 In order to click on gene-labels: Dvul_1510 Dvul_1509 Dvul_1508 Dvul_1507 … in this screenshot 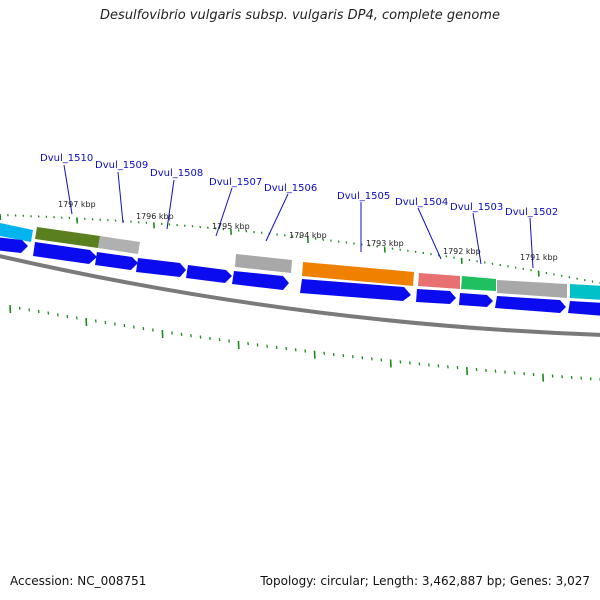, I will do `click(299, 185)`.